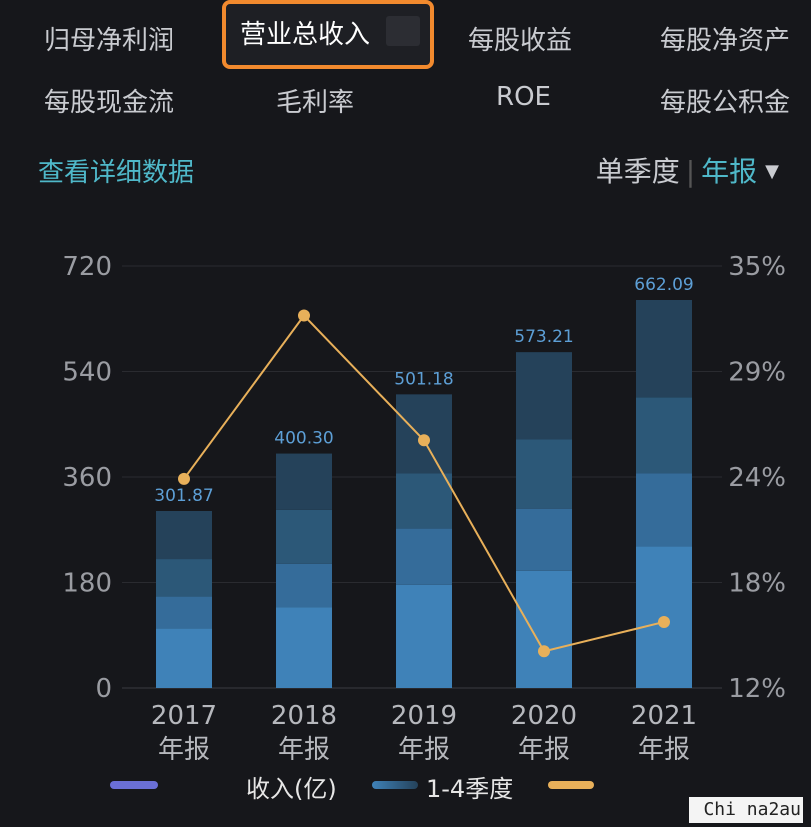 The width and height of the screenshot is (811, 827). I want to click on tab-reserve-per-share: 每股公积金, so click(725, 103).